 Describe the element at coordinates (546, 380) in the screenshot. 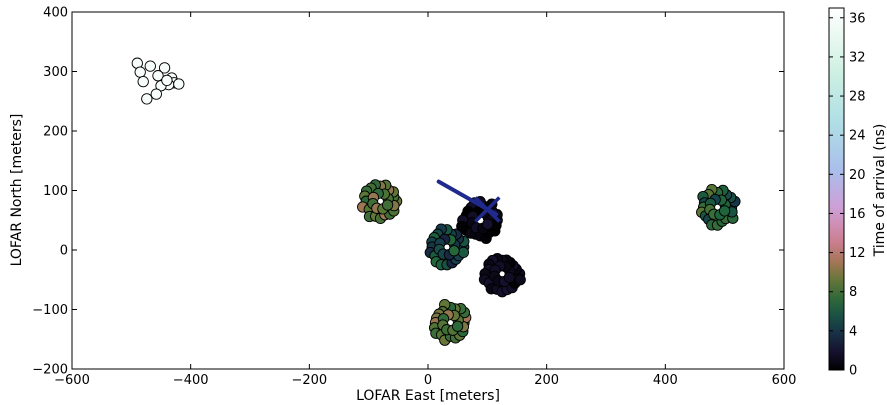

I see `x-tick-label: 200` at that location.